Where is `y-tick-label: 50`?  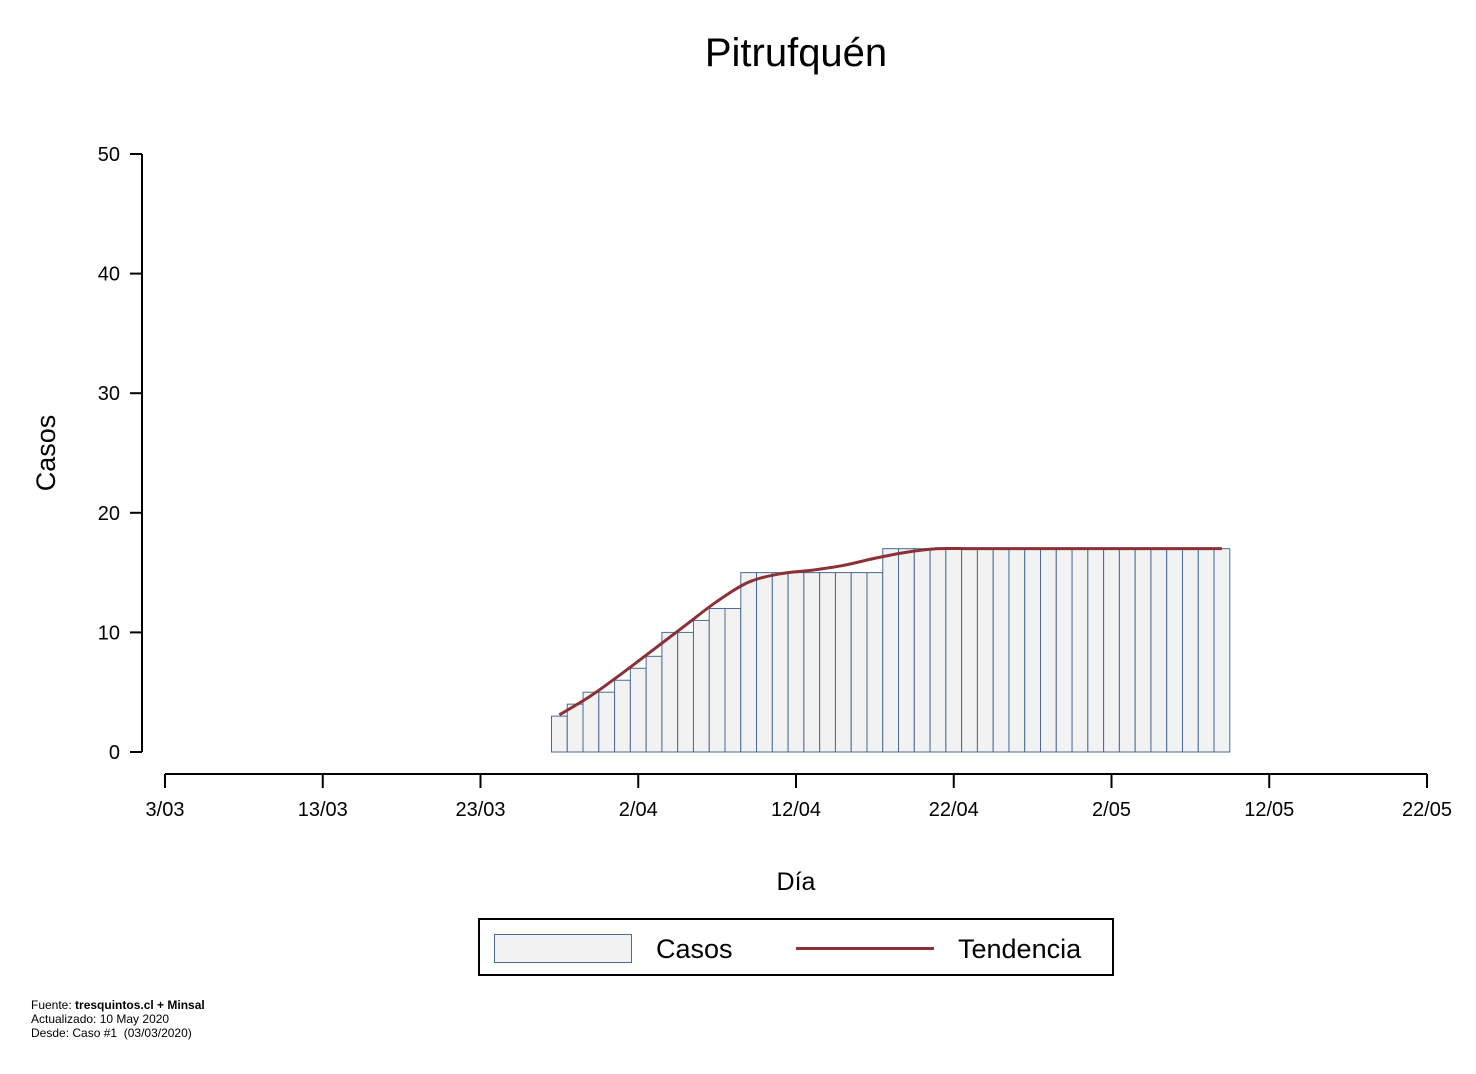 y-tick-label: 50 is located at coordinates (109, 155).